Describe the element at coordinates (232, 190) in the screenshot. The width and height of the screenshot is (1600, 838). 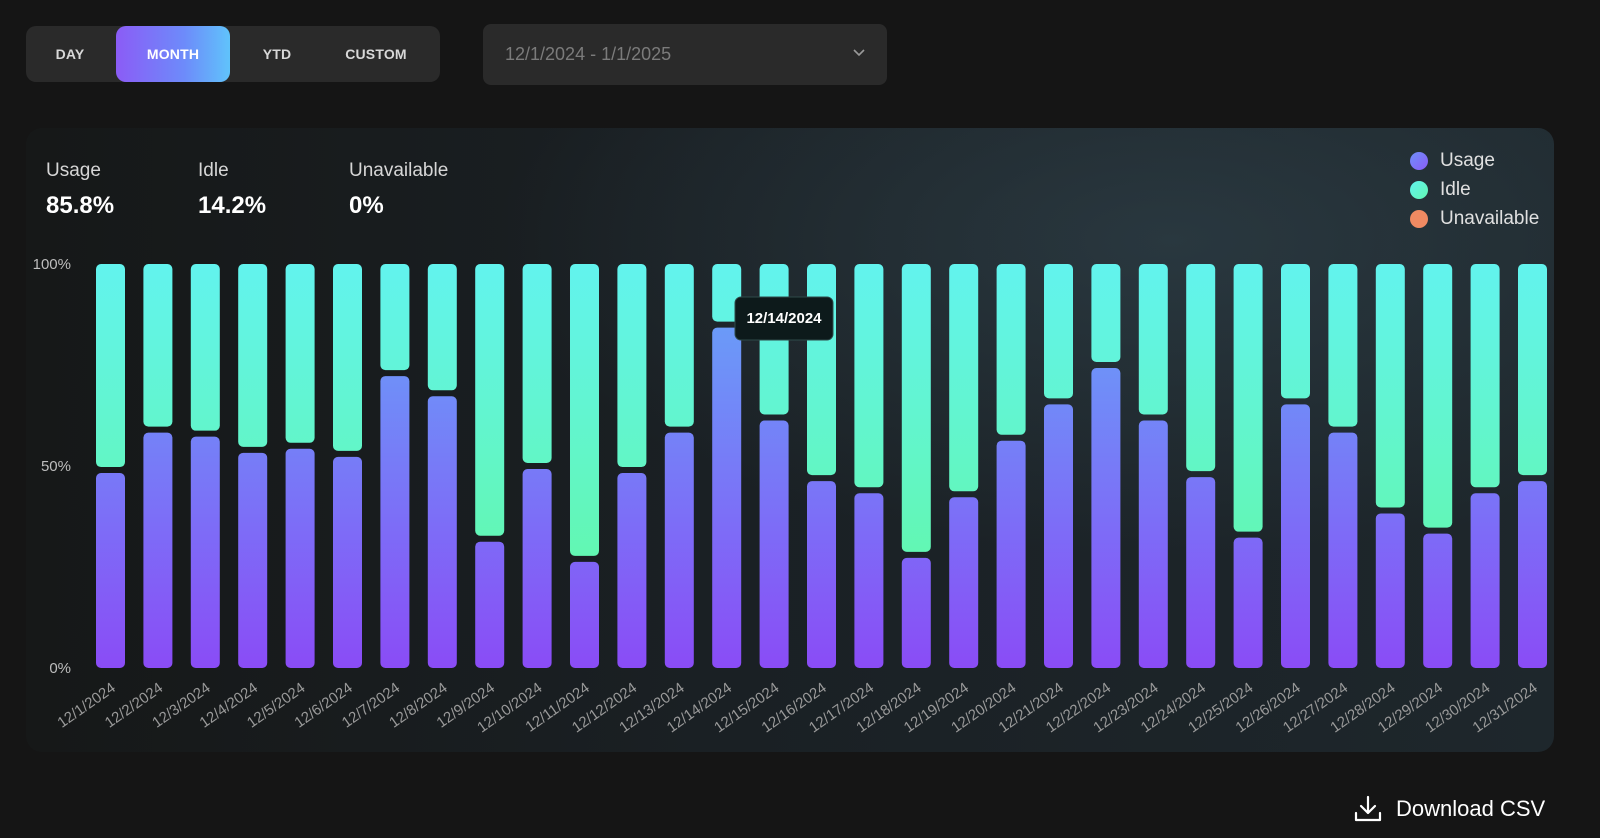
I see `idle-stat: Idle 14.2%` at that location.